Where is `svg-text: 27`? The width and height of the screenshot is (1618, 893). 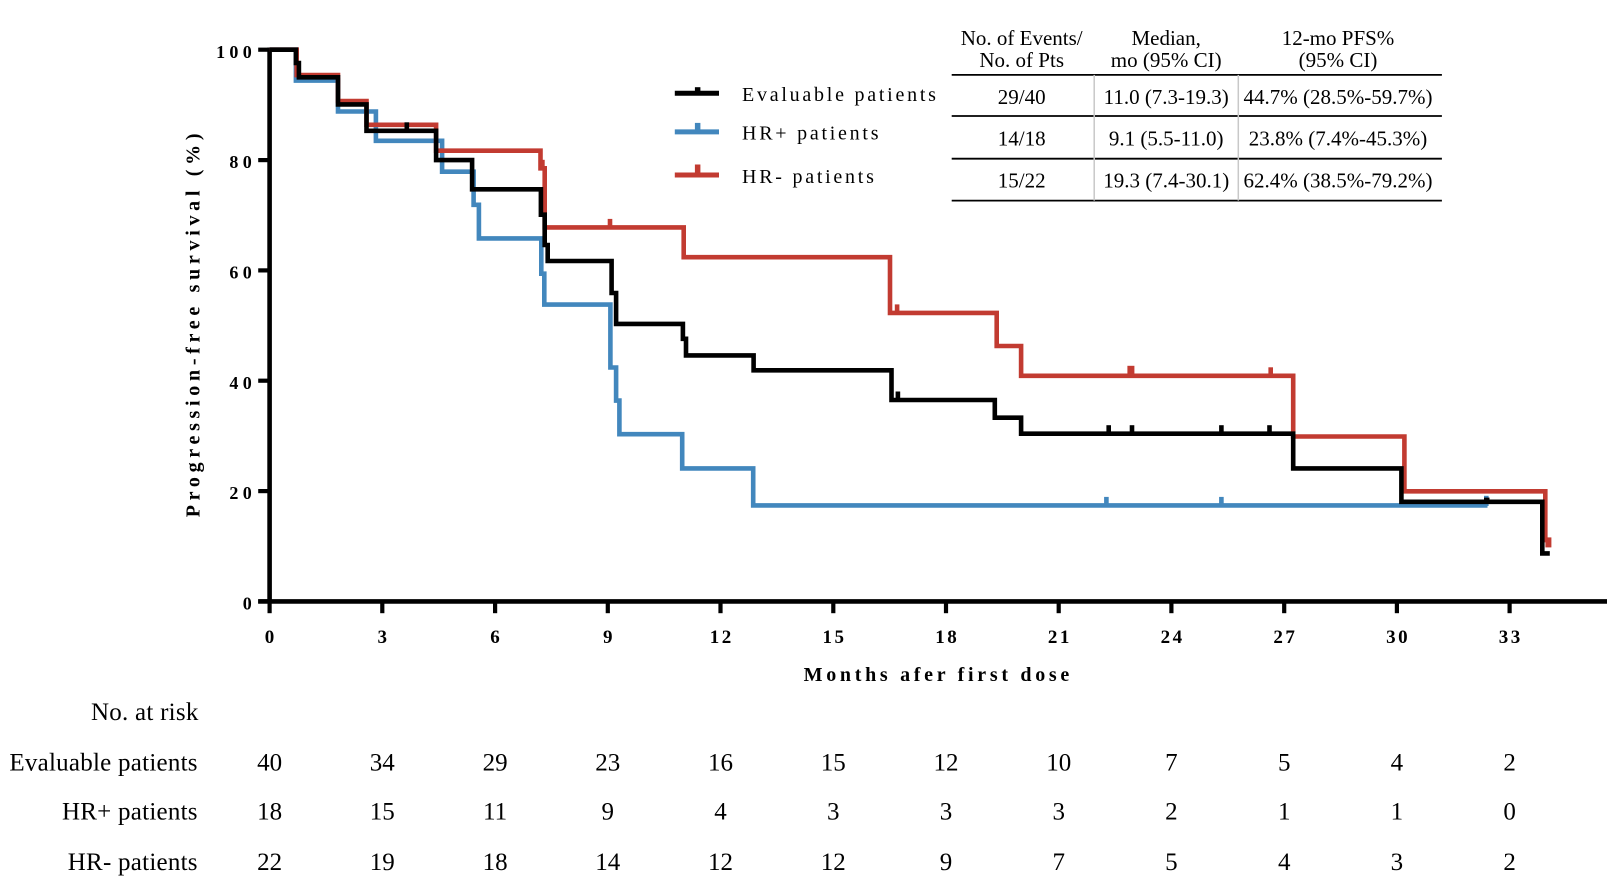
svg-text: 27 is located at coordinates (1285, 637).